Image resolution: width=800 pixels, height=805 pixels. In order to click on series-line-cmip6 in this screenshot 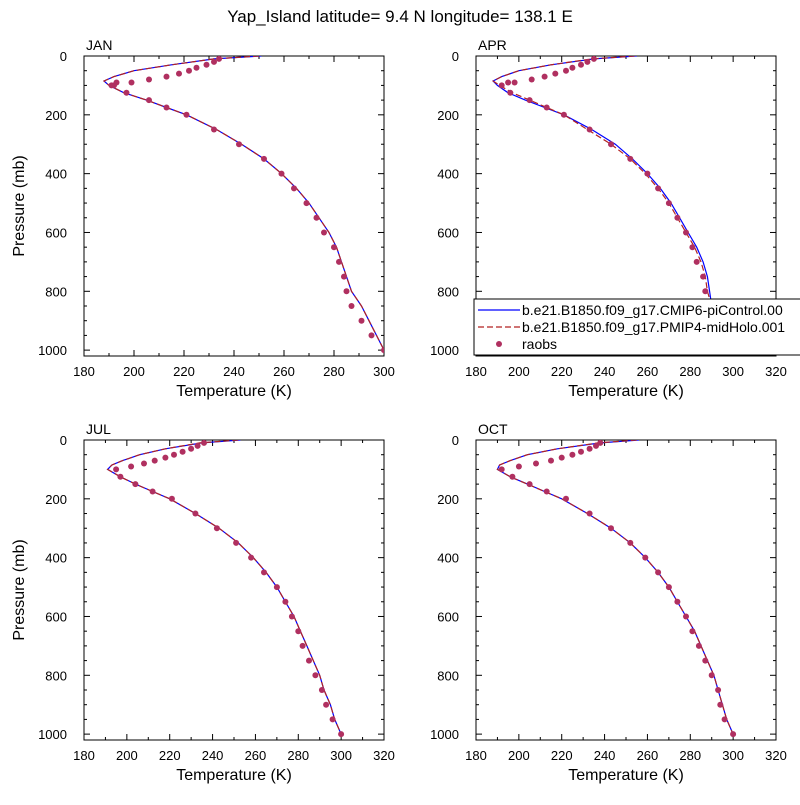, I will do `click(615, 587)`.